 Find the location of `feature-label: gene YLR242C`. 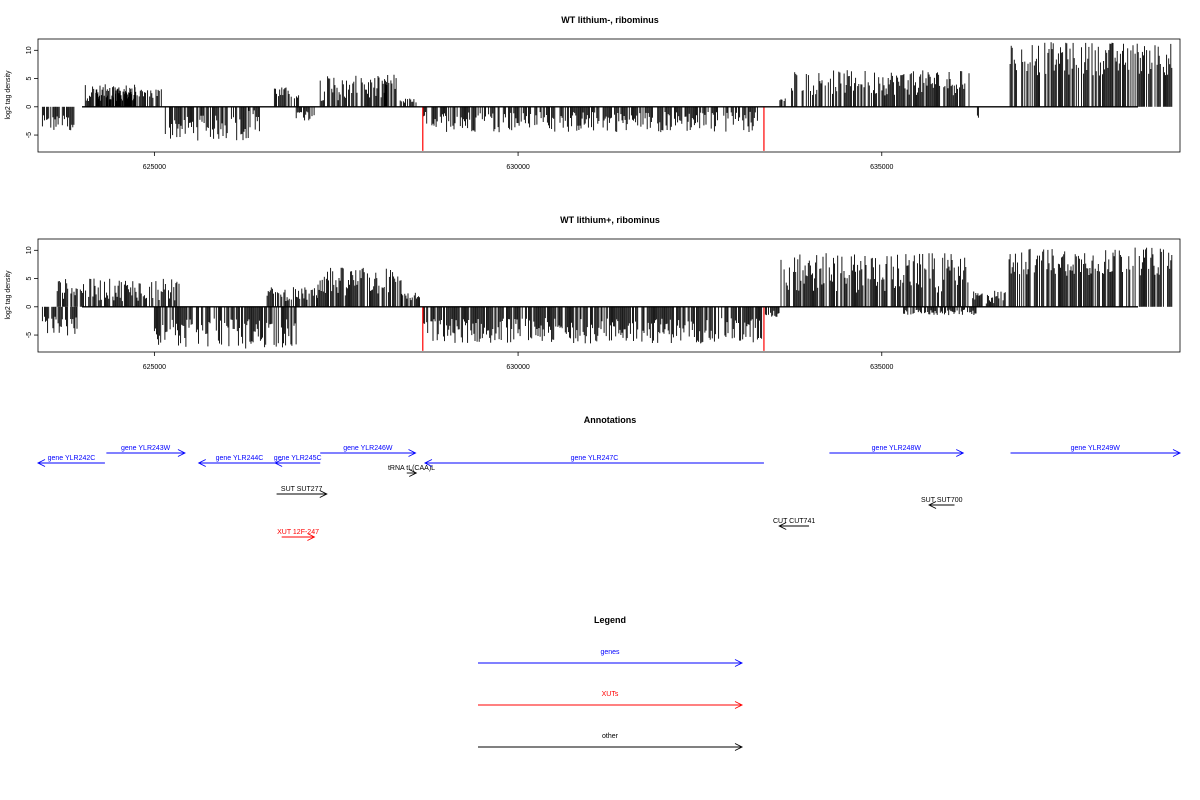

feature-label: gene YLR242C is located at coordinates (72, 458).